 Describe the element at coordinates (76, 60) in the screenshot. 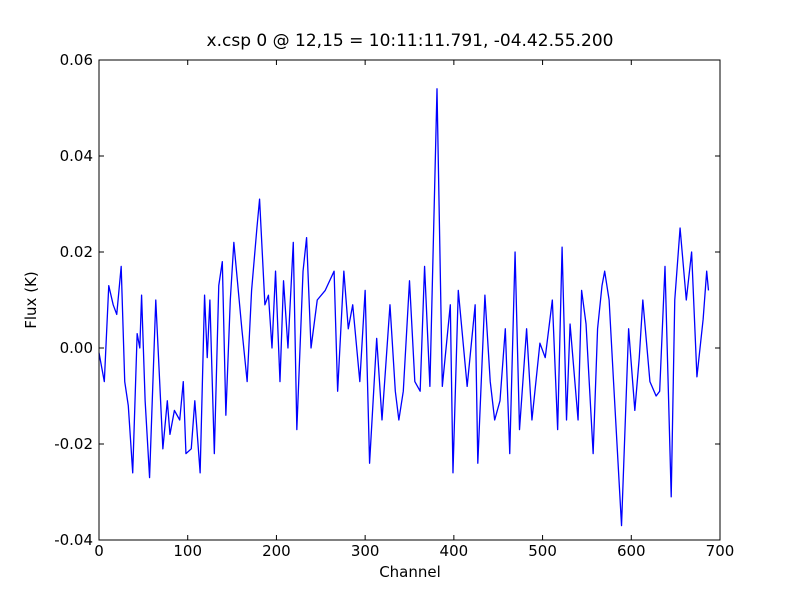

I see `y-tick-label: 0.06` at that location.